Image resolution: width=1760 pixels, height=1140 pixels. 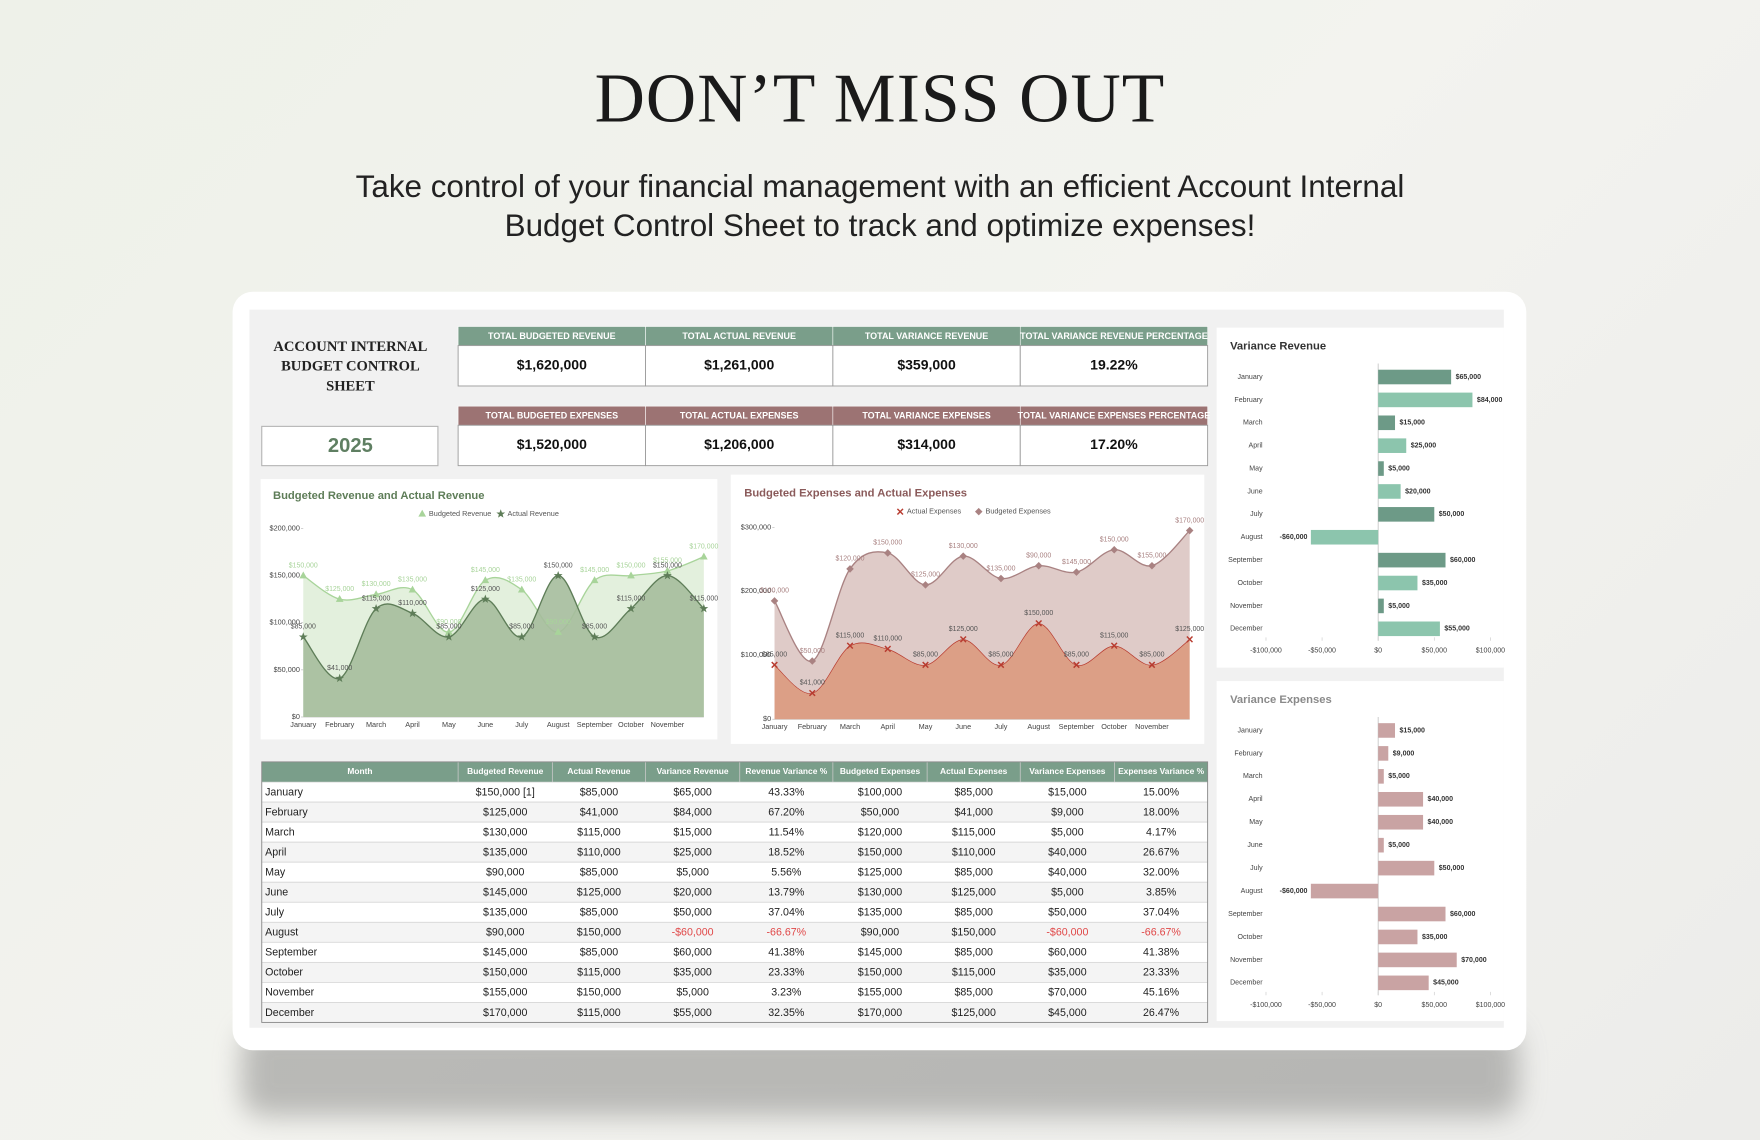 I want to click on data-label: $35,000, so click(x=1435, y=937).